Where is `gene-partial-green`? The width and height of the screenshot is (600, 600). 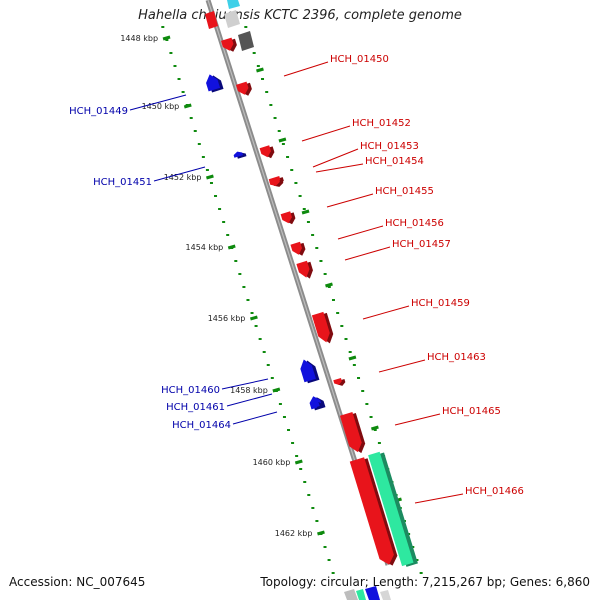
gene-partial-green is located at coordinates (361, 594).